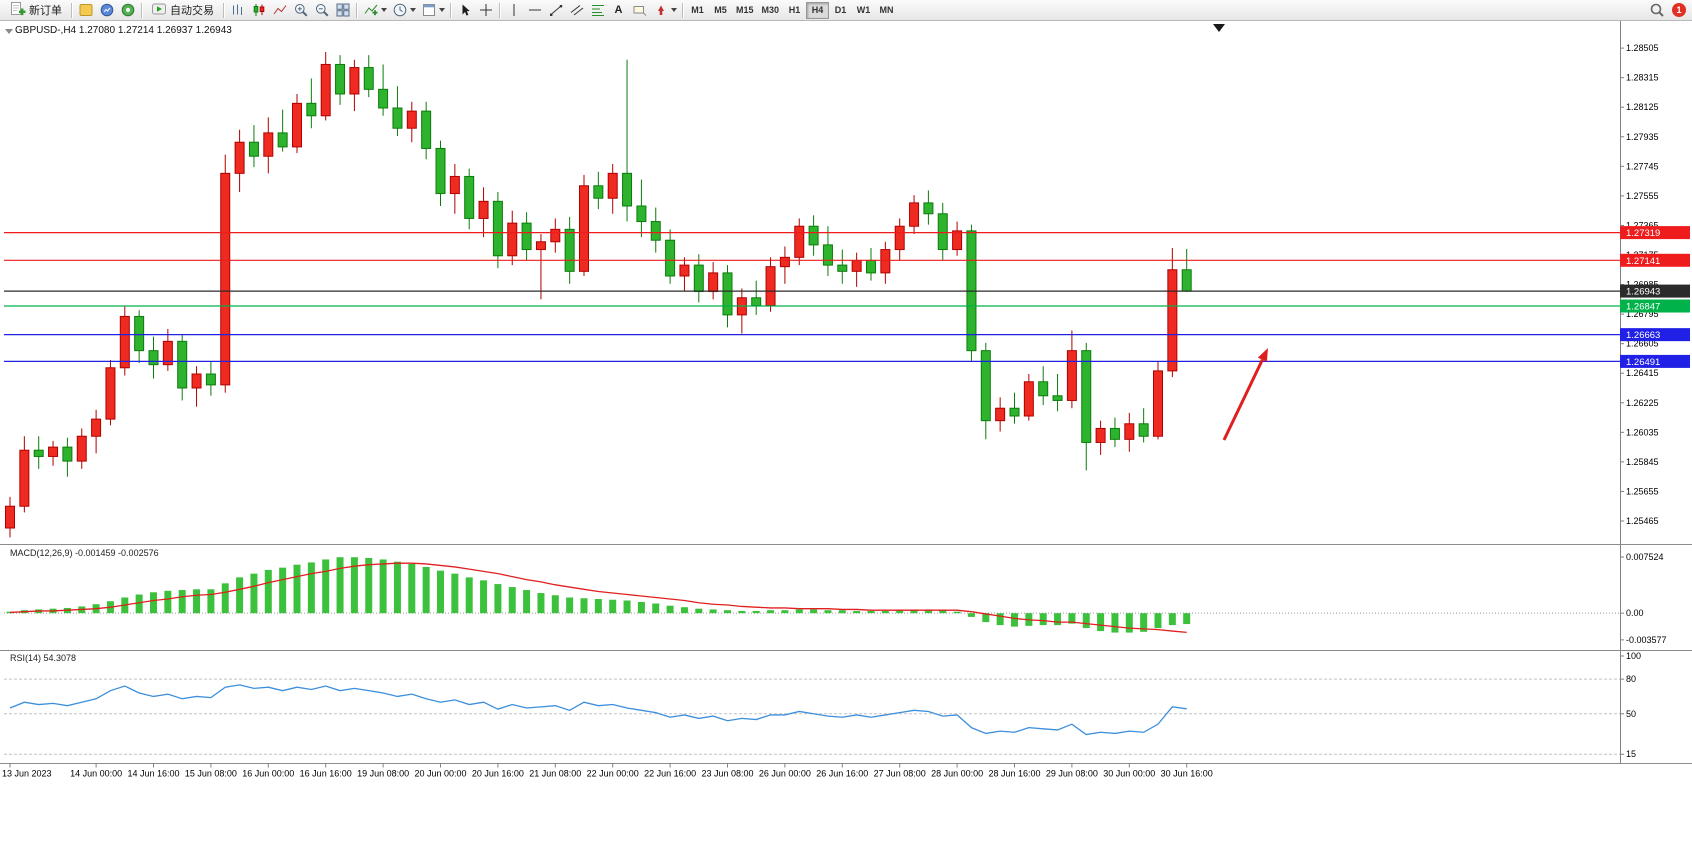  What do you see at coordinates (383, 774) in the screenshot?
I see `time-axis-label: 19 Jun 08:00` at bounding box center [383, 774].